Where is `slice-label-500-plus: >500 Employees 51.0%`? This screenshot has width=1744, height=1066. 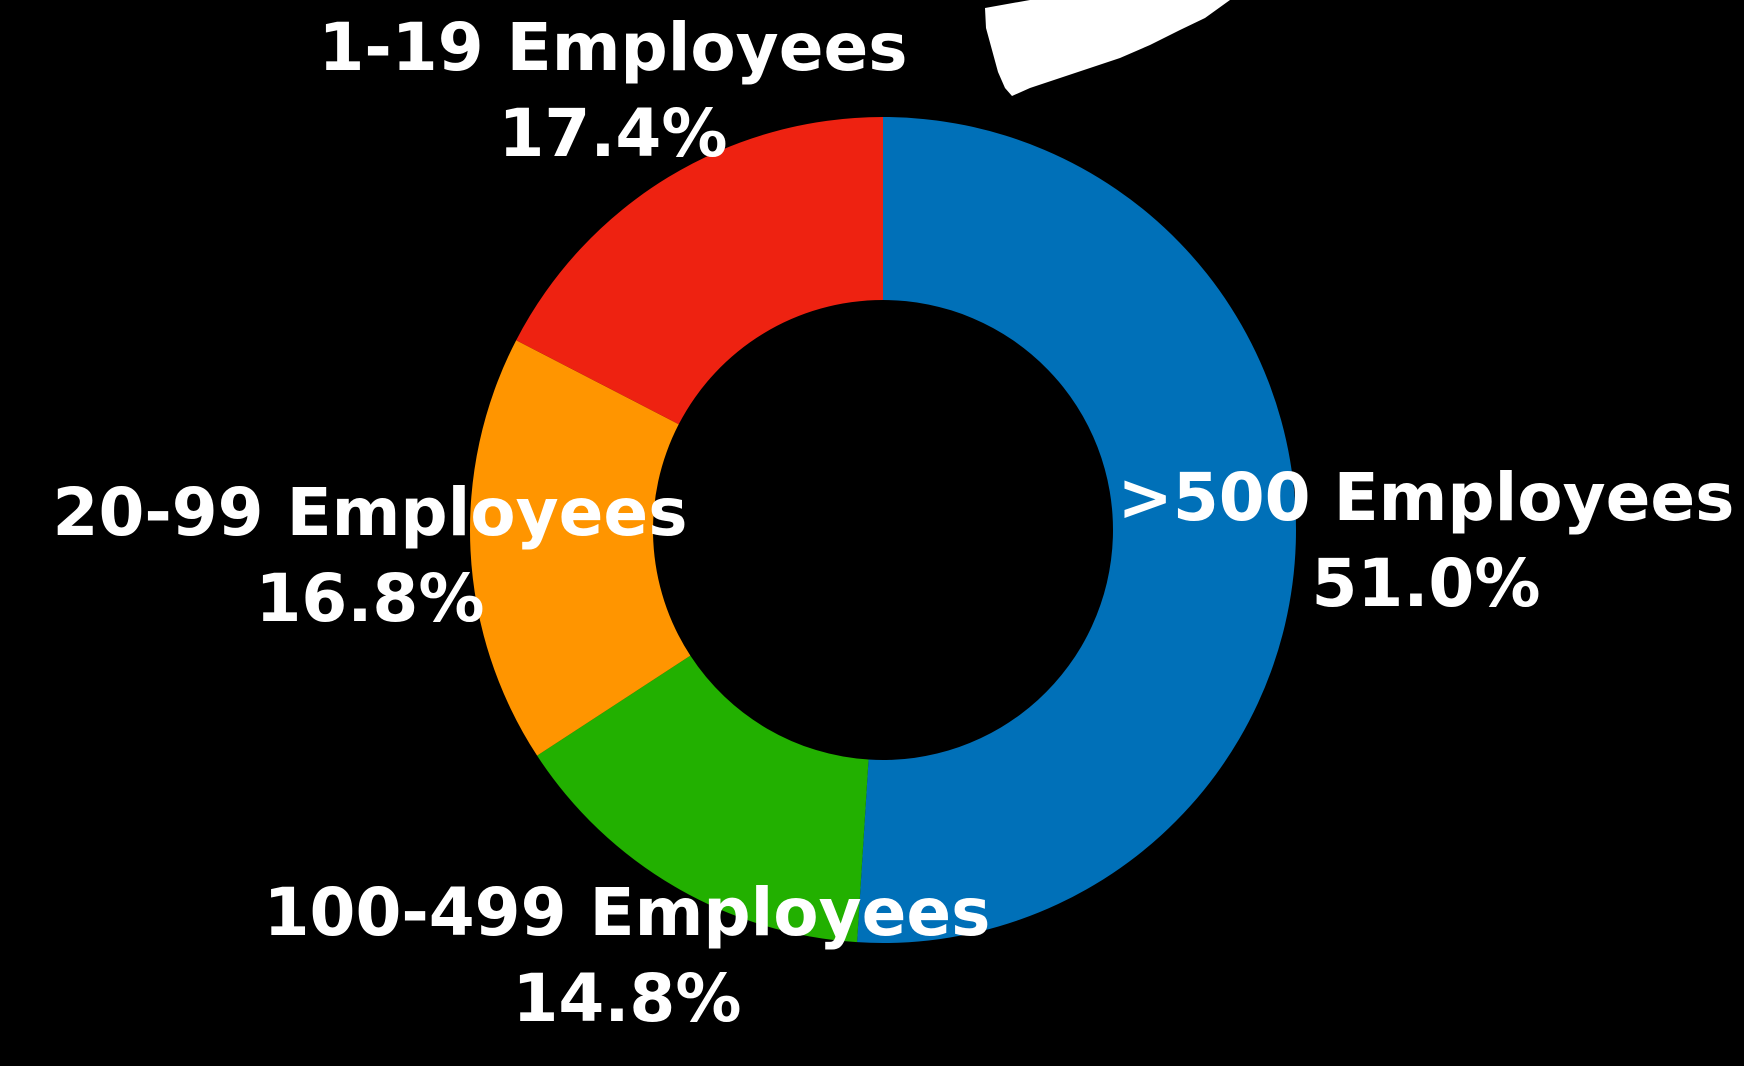
slice-label-500-plus: >500 Employees 51.0% is located at coordinates (1426, 541).